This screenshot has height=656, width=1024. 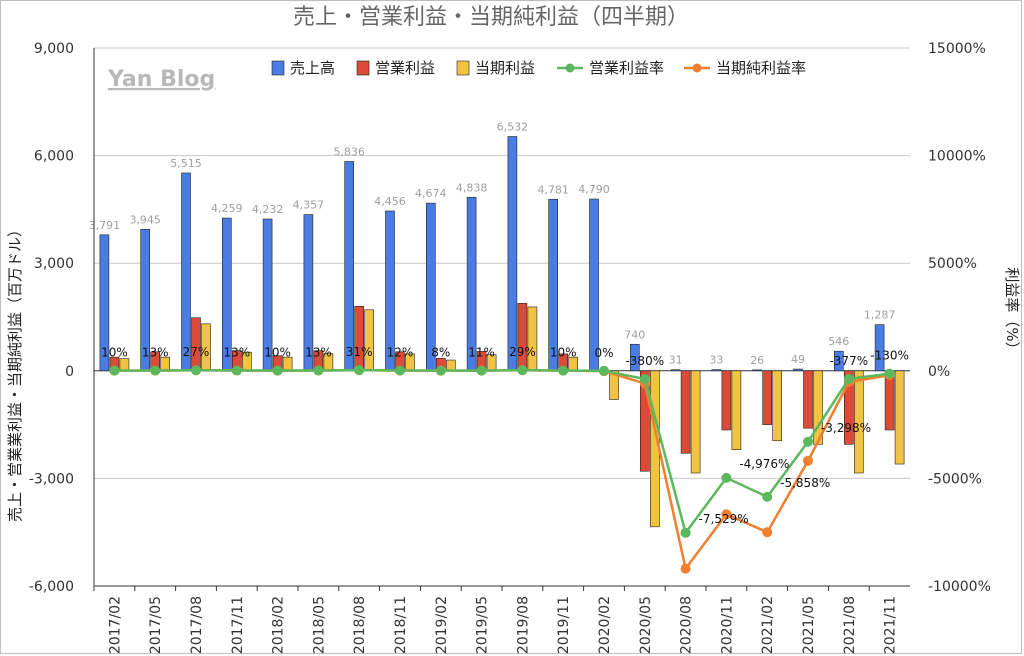 What do you see at coordinates (54, 157) in the screenshot?
I see `y-tick-label: 6,000` at bounding box center [54, 157].